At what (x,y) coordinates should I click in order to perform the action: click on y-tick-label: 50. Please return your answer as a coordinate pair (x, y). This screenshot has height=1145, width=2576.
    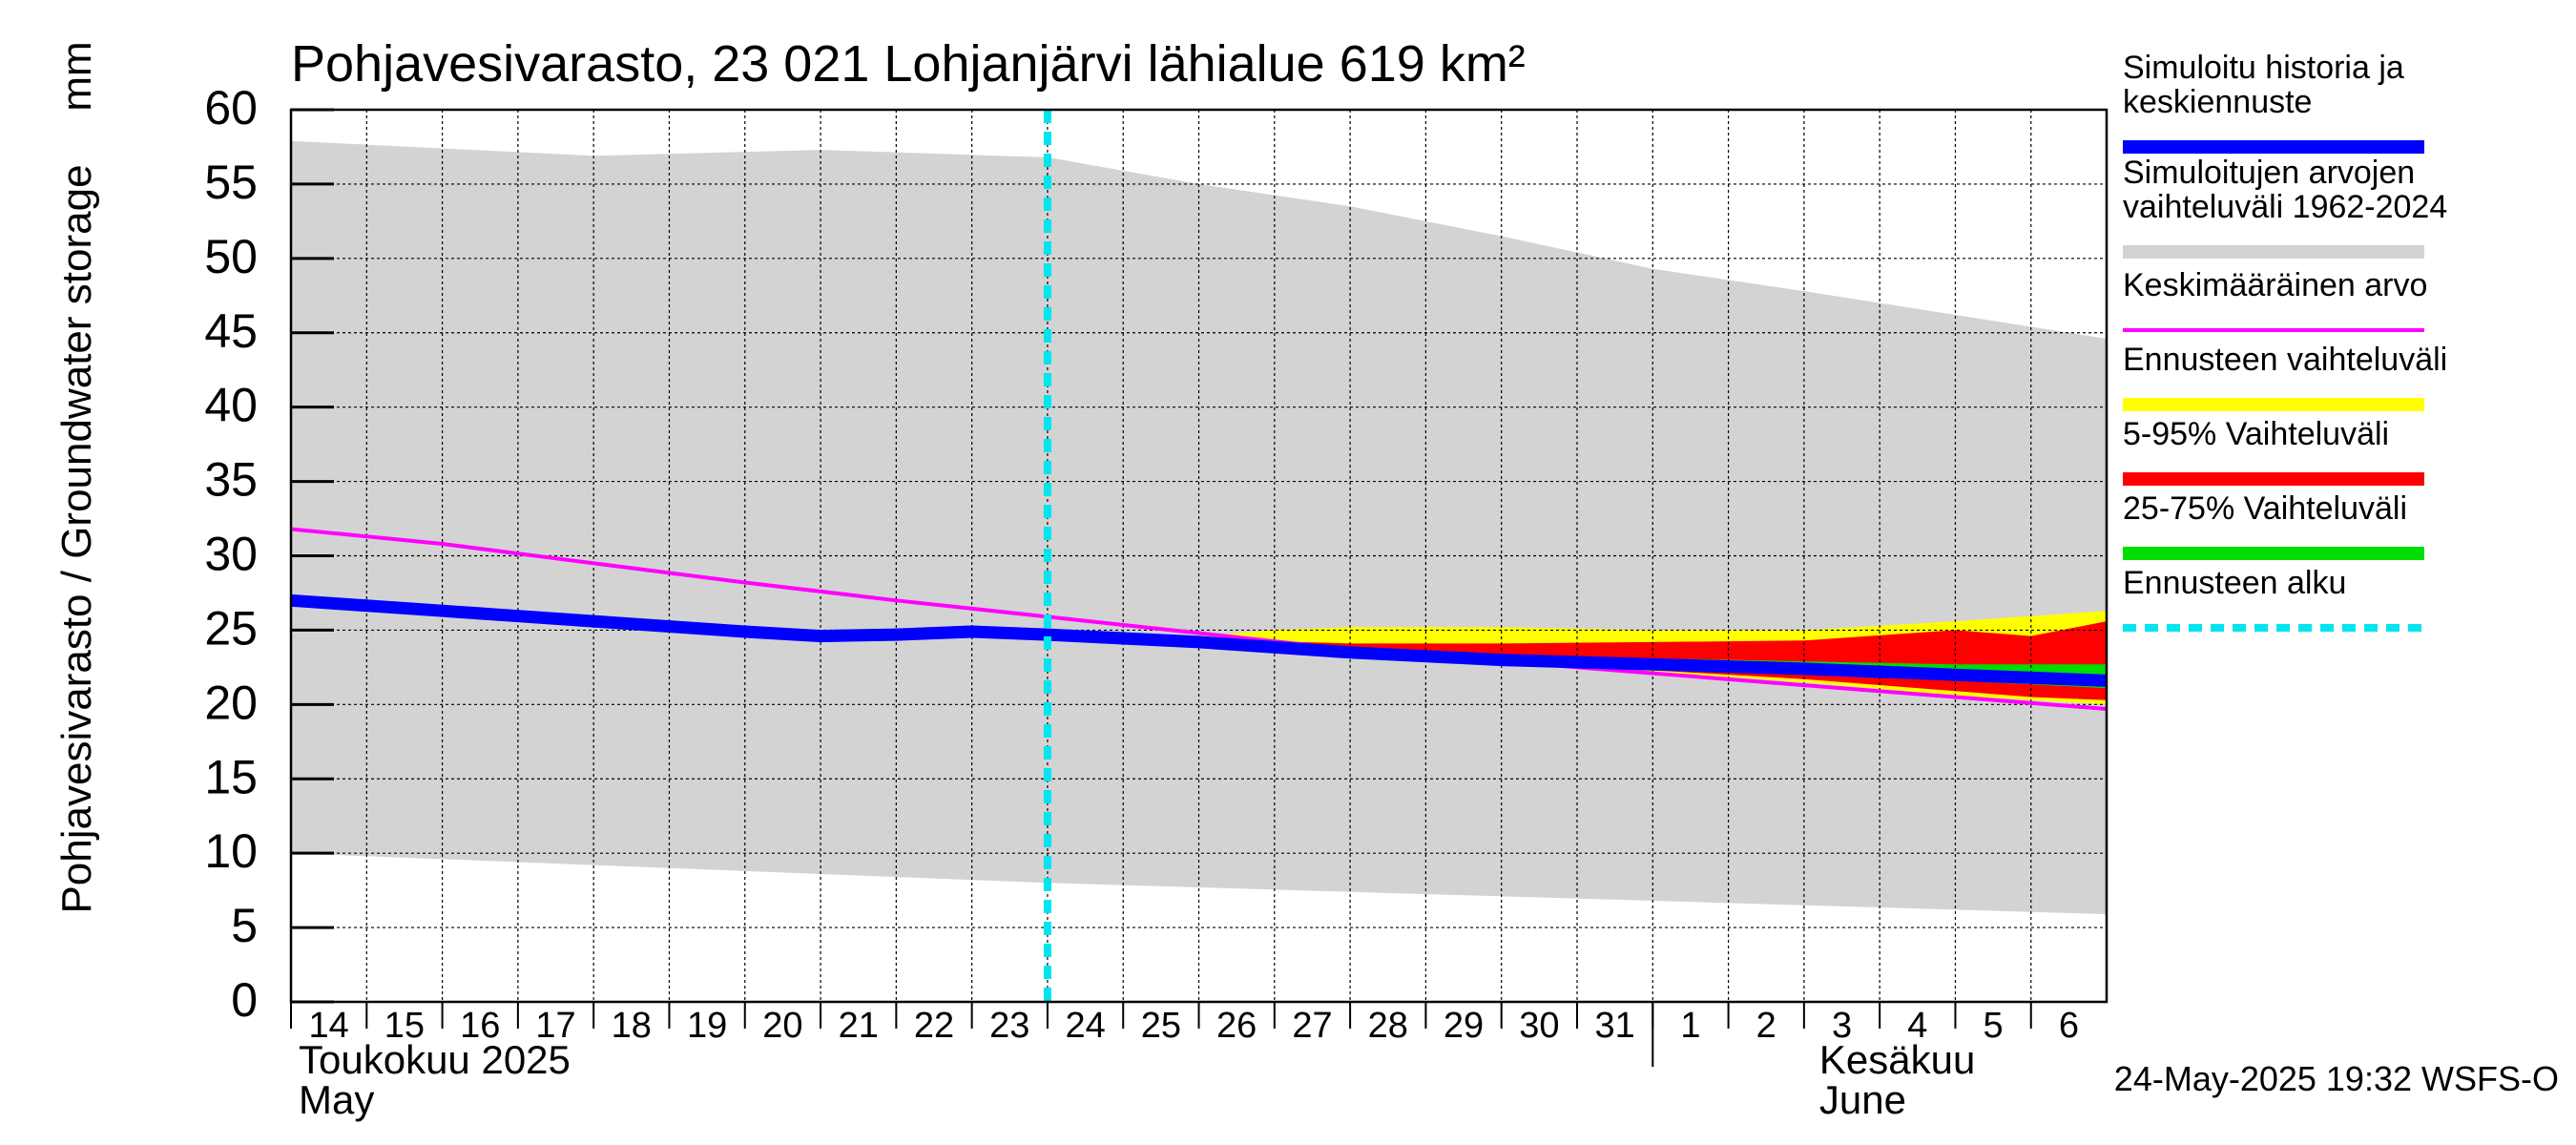
    Looking at the image, I should click on (231, 256).